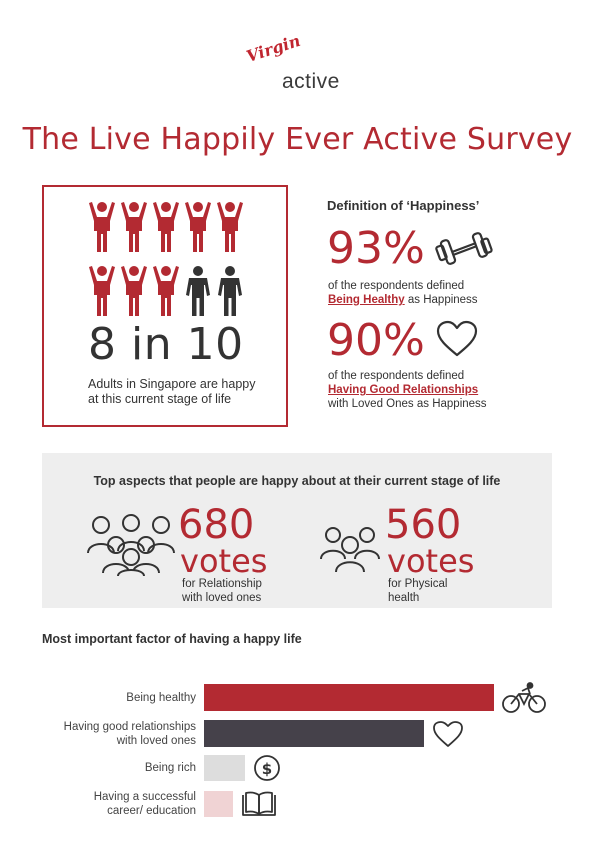  What do you see at coordinates (170, 768) in the screenshot?
I see `bar-label-line: Being rich` at bounding box center [170, 768].